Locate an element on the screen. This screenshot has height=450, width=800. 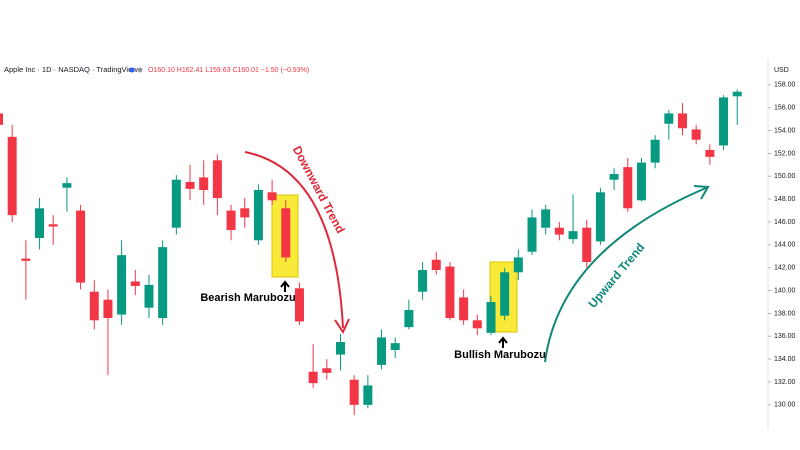
y-tick-label: 132.00 is located at coordinates (785, 382).